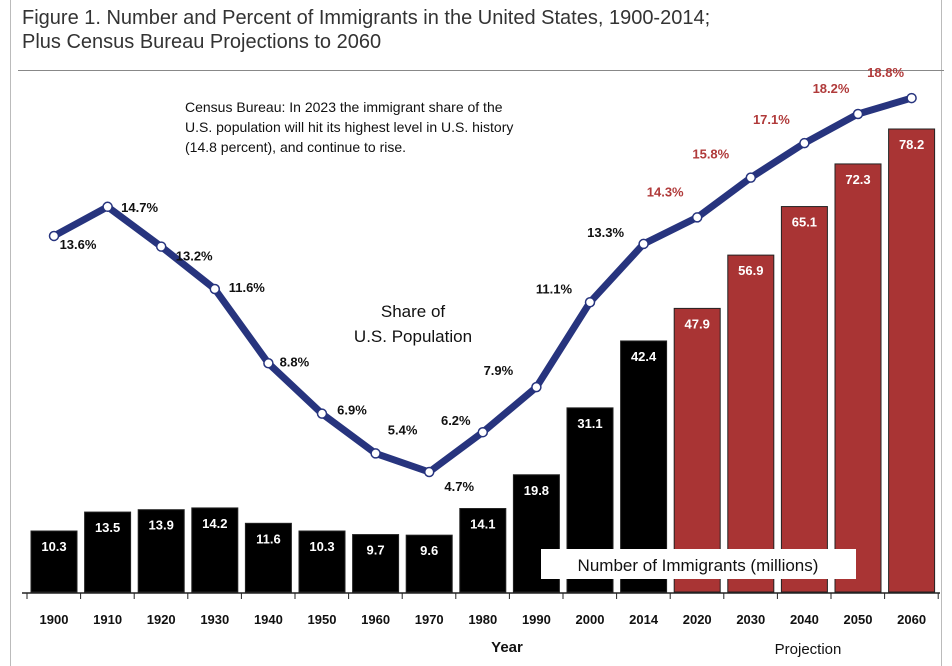 This screenshot has width=952, height=666. Describe the element at coordinates (804, 143) in the screenshot. I see `share-point-2040` at that location.